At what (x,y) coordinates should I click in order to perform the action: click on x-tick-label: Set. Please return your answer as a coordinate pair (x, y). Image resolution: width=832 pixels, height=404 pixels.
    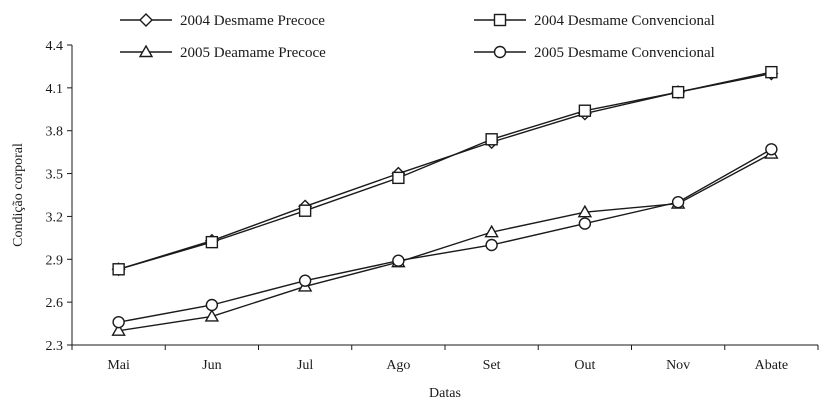
    Looking at the image, I should click on (492, 365).